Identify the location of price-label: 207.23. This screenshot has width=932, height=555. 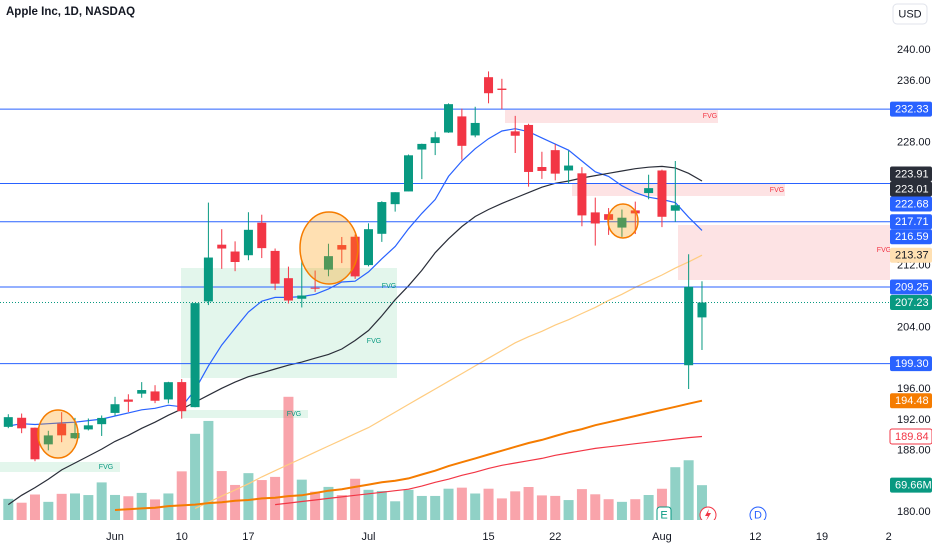
(912, 303).